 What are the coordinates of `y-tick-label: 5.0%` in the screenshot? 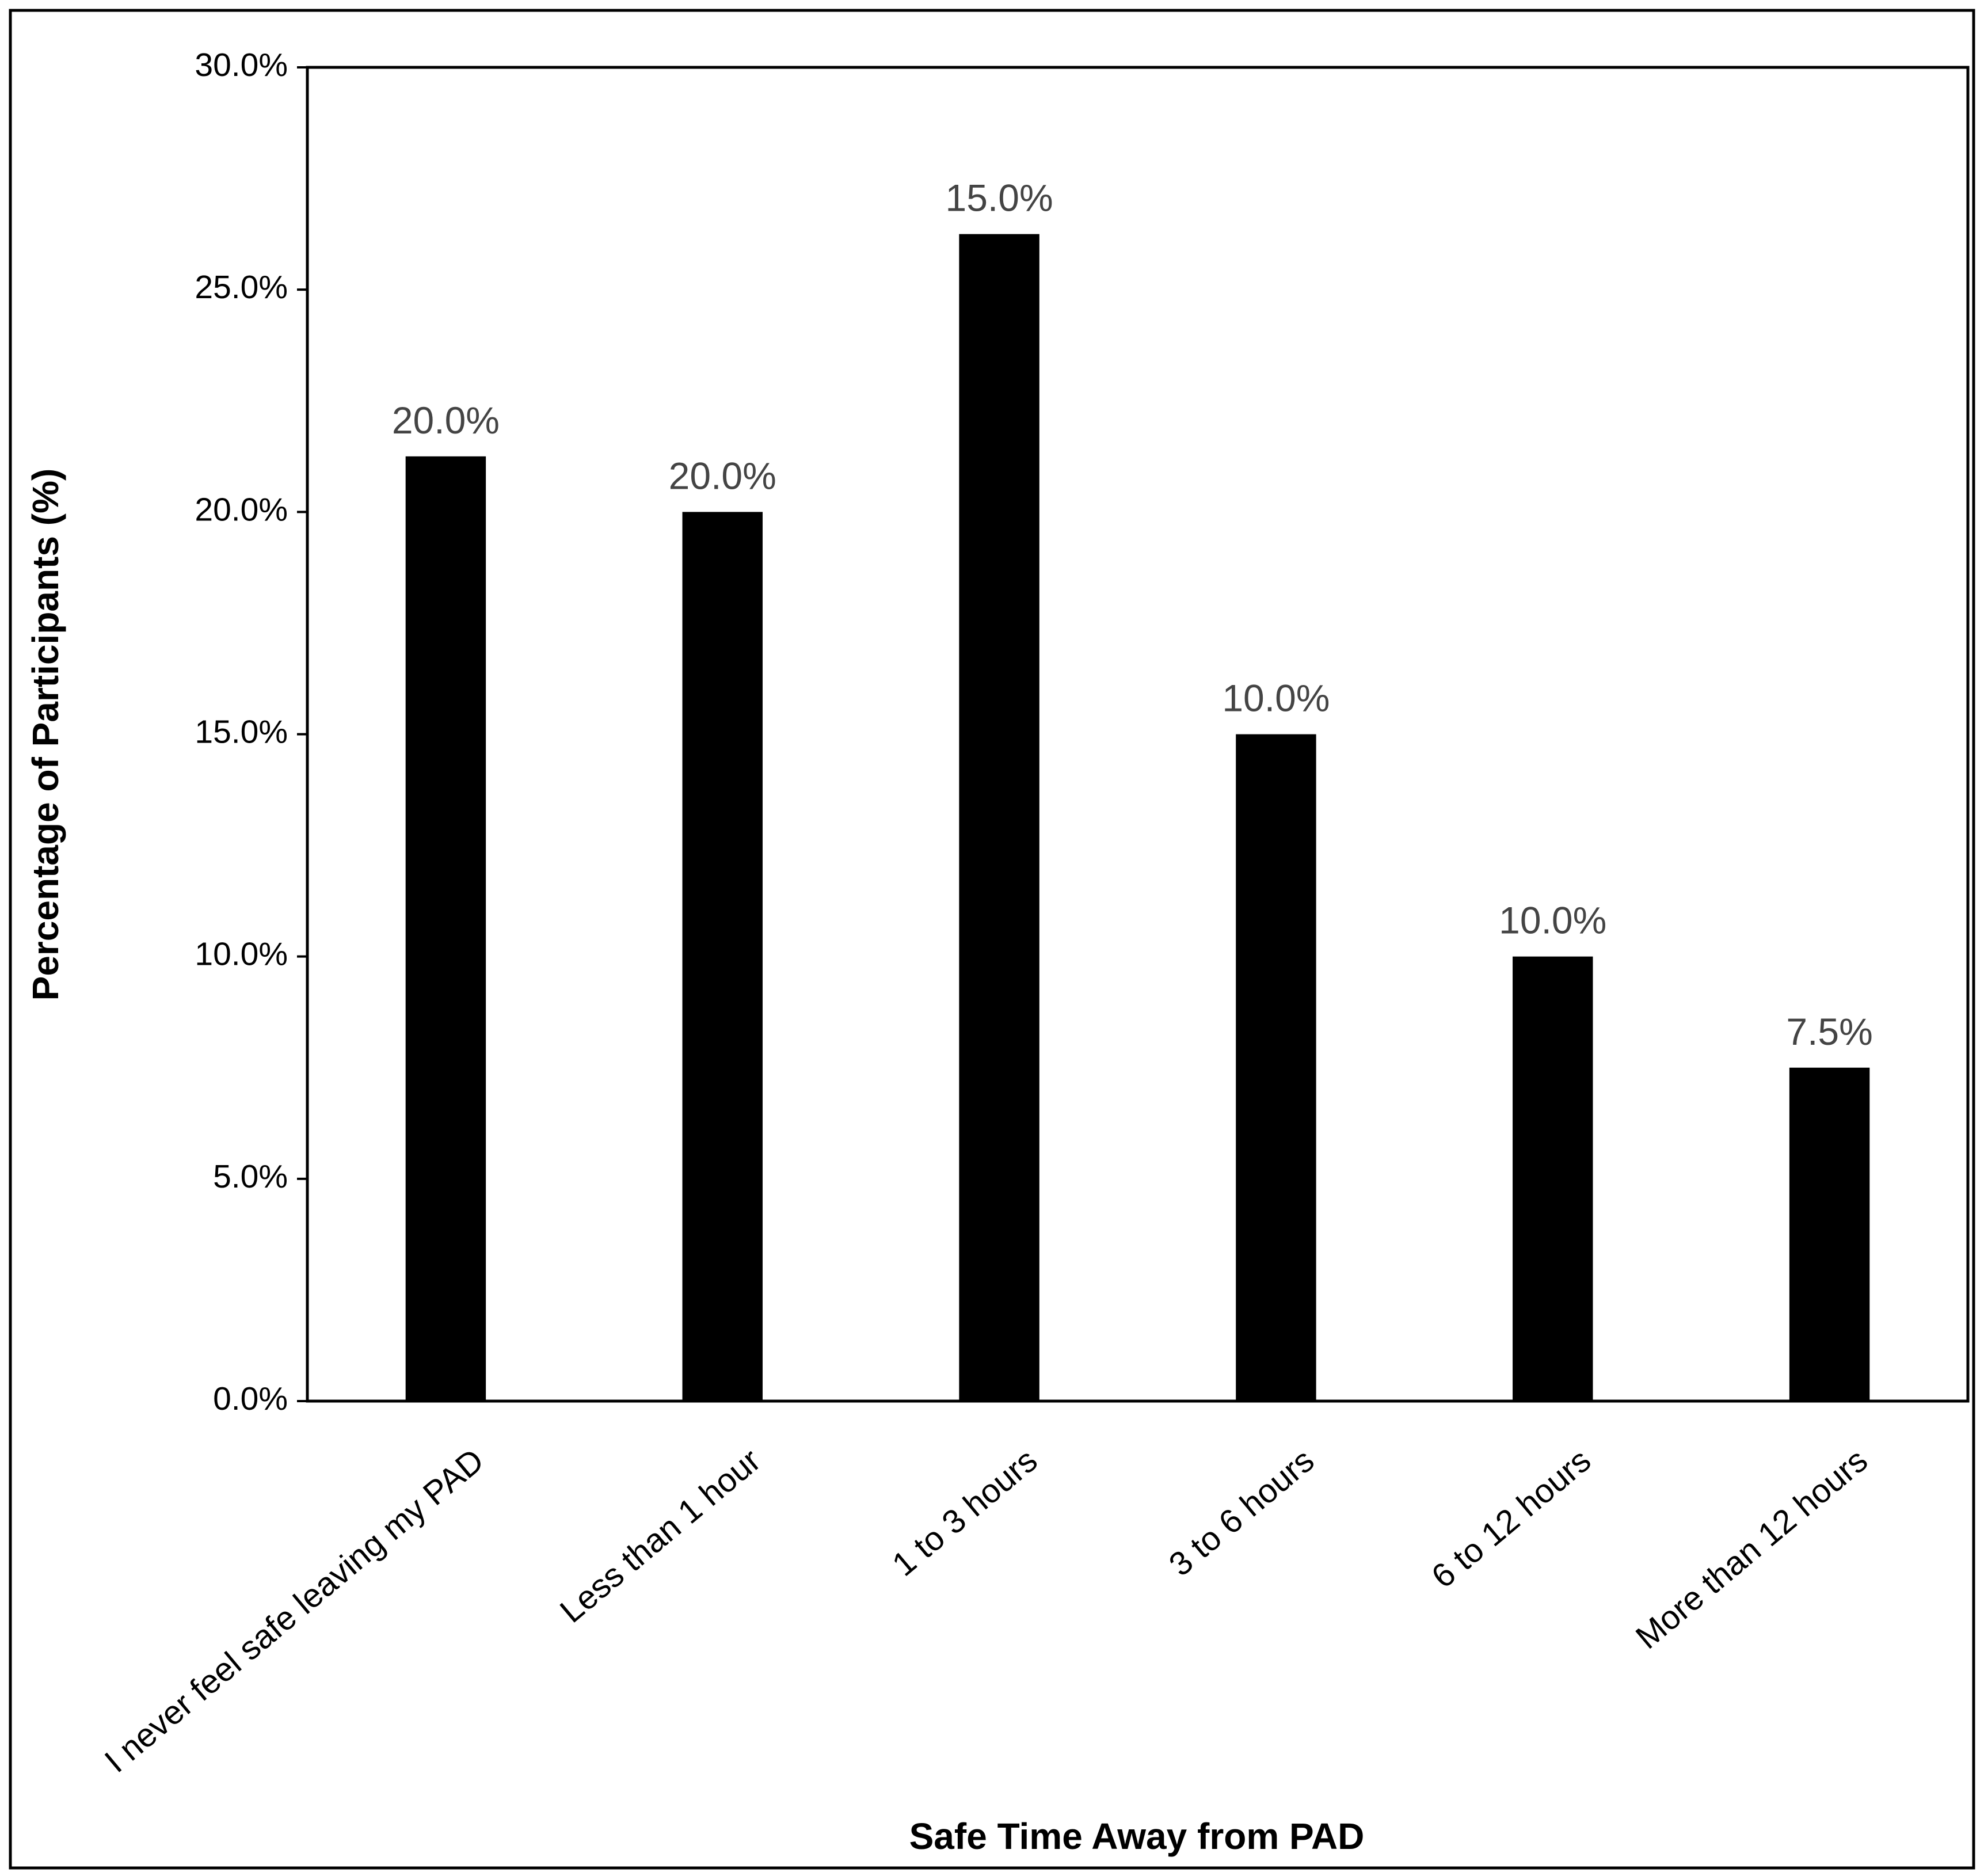 It's located at (250, 1176).